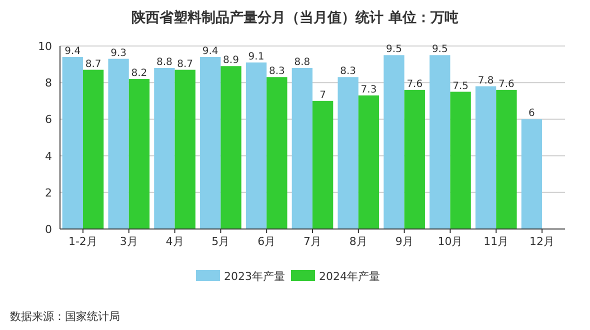 The width and height of the screenshot is (590, 330). What do you see at coordinates (45, 46) in the screenshot?
I see `y-tick-label: 10` at bounding box center [45, 46].